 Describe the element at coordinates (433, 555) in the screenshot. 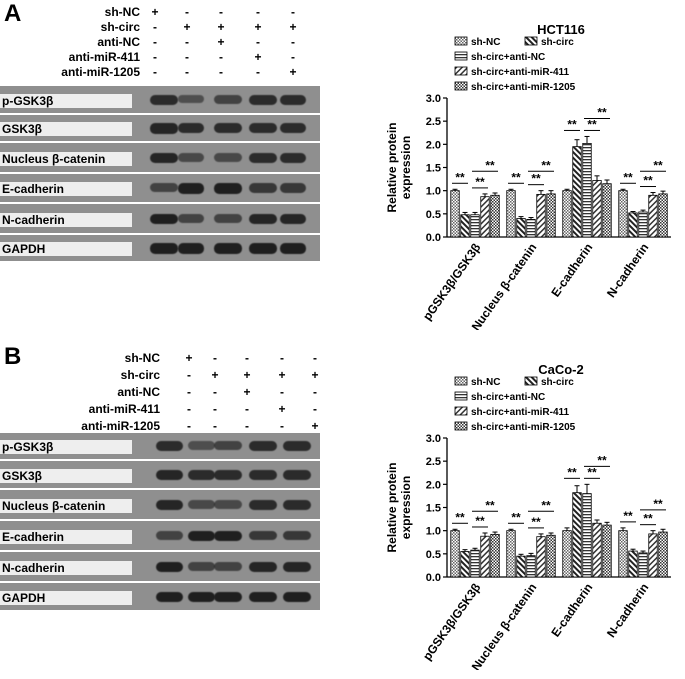

I see `y-tick-label: 0.5` at that location.